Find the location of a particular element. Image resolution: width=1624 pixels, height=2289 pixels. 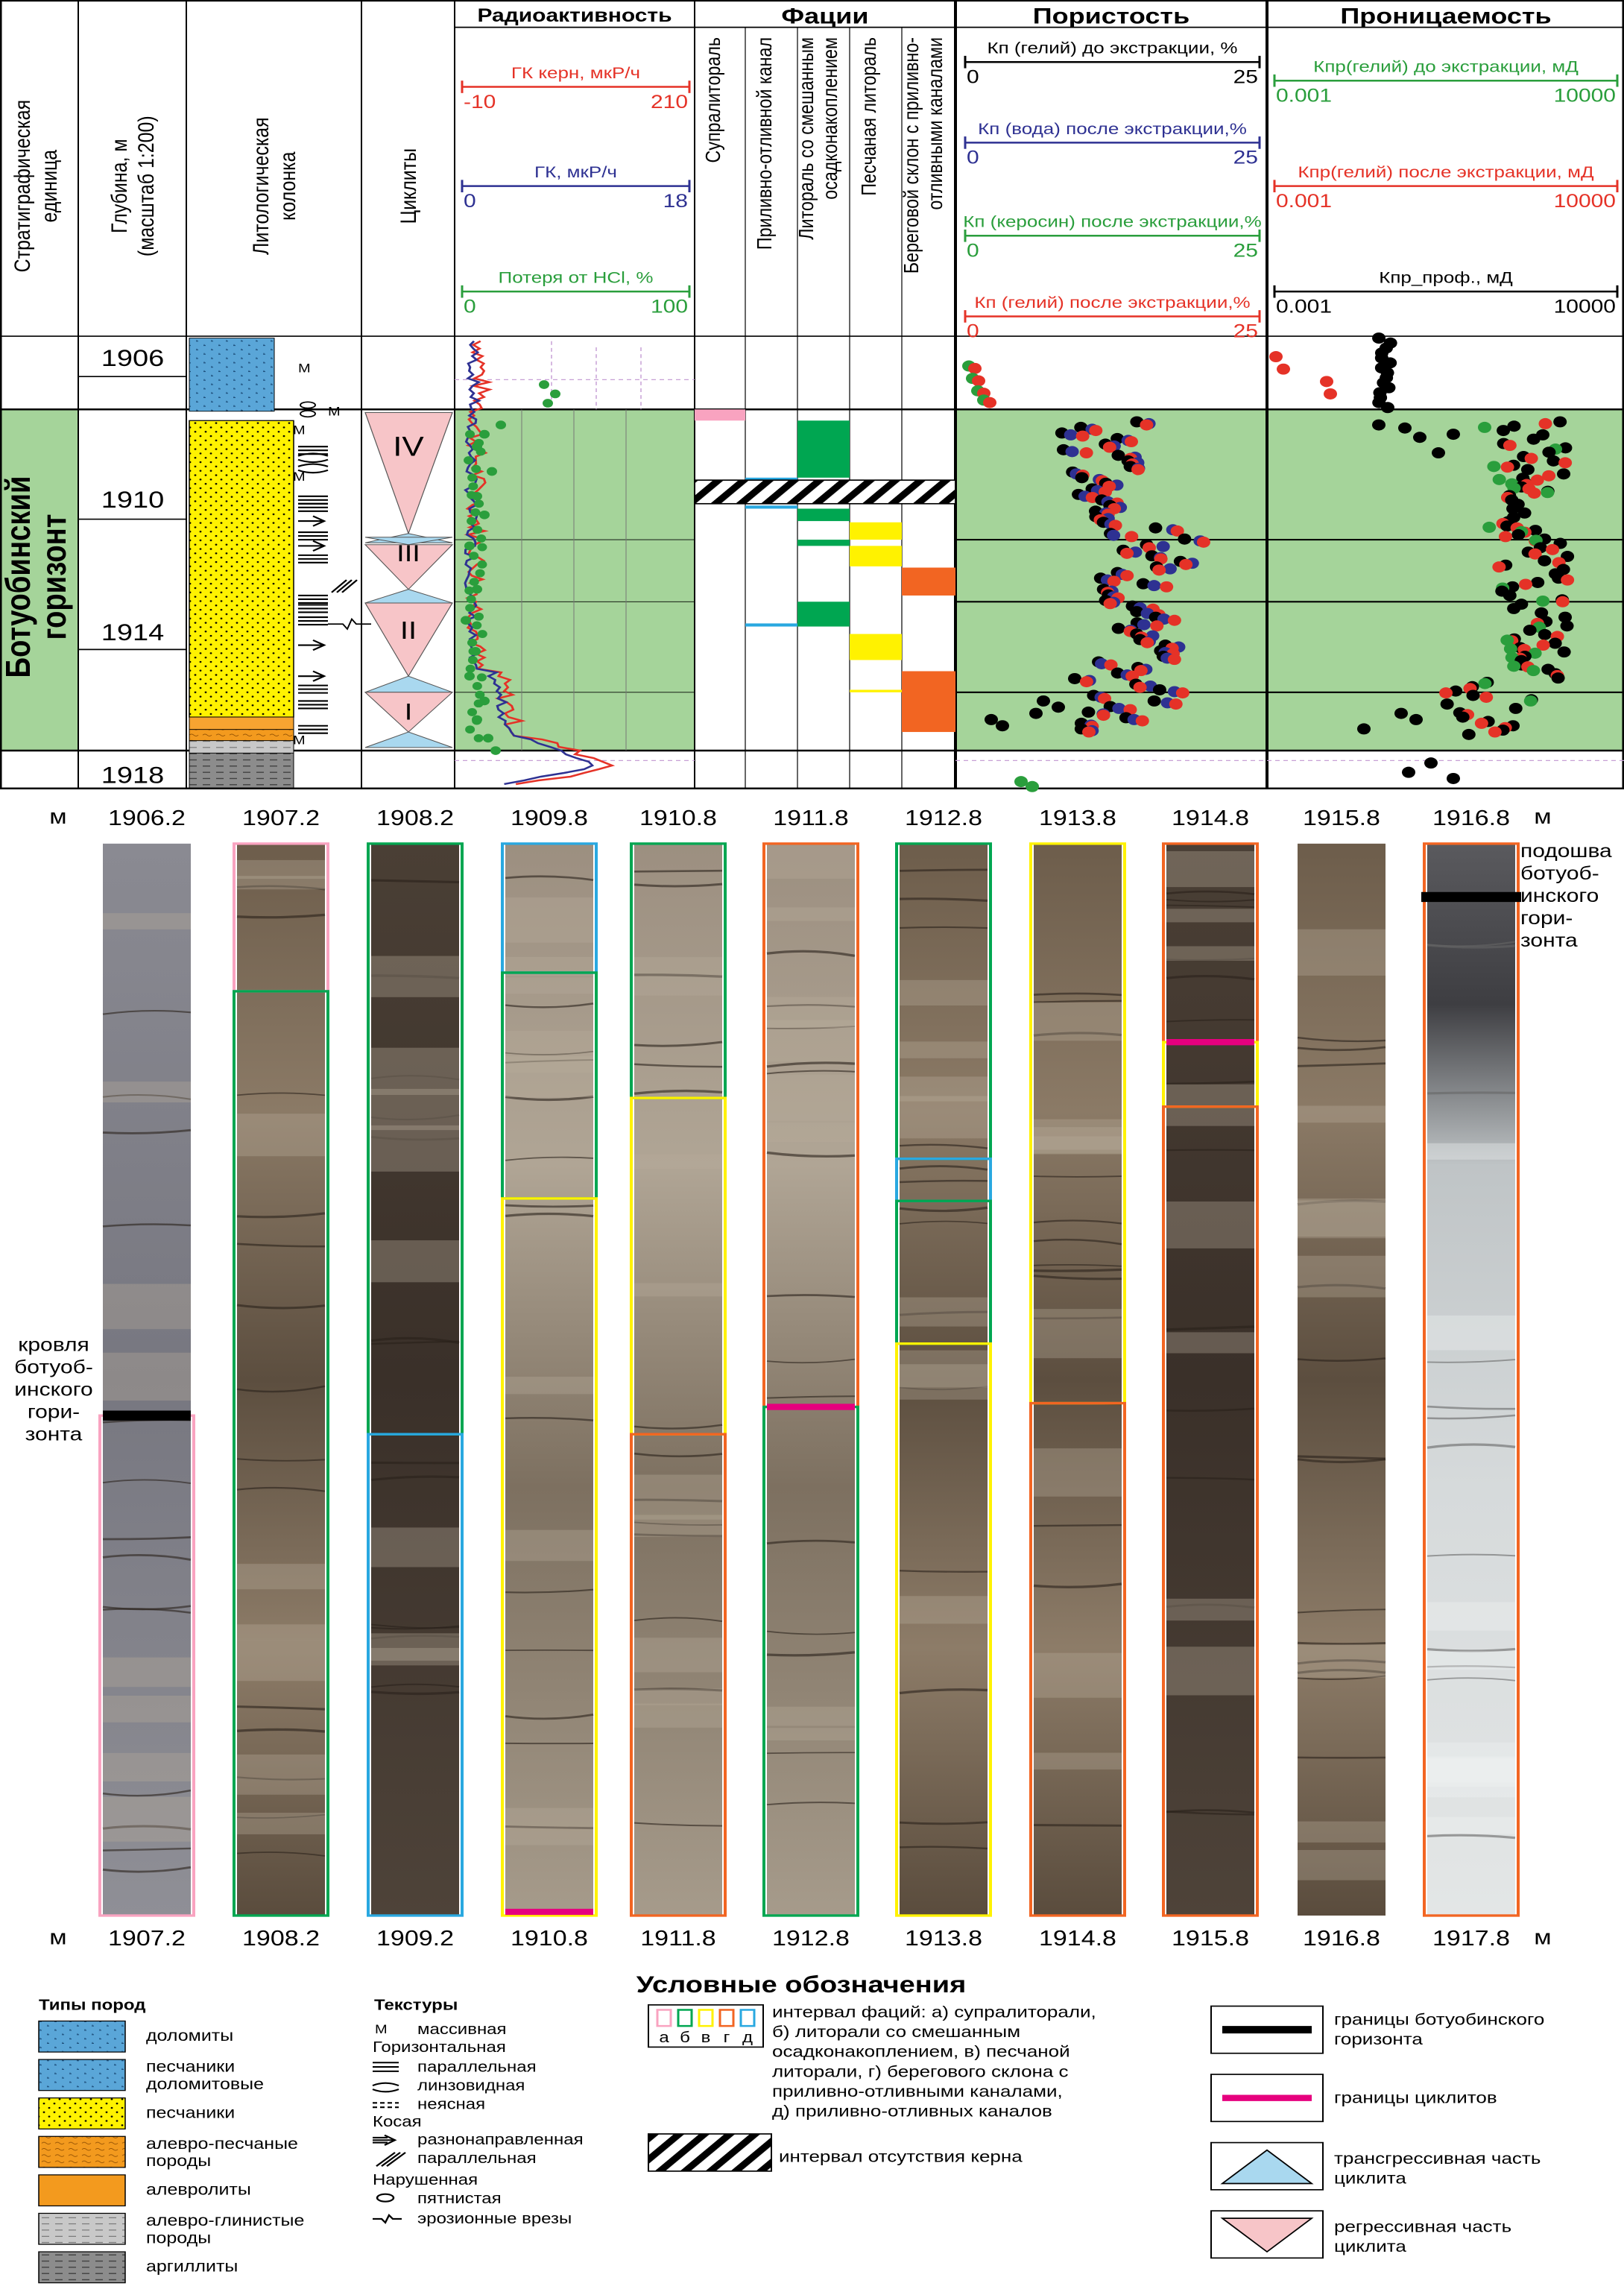

depth-label-1910: 1910 is located at coordinates (132, 500).